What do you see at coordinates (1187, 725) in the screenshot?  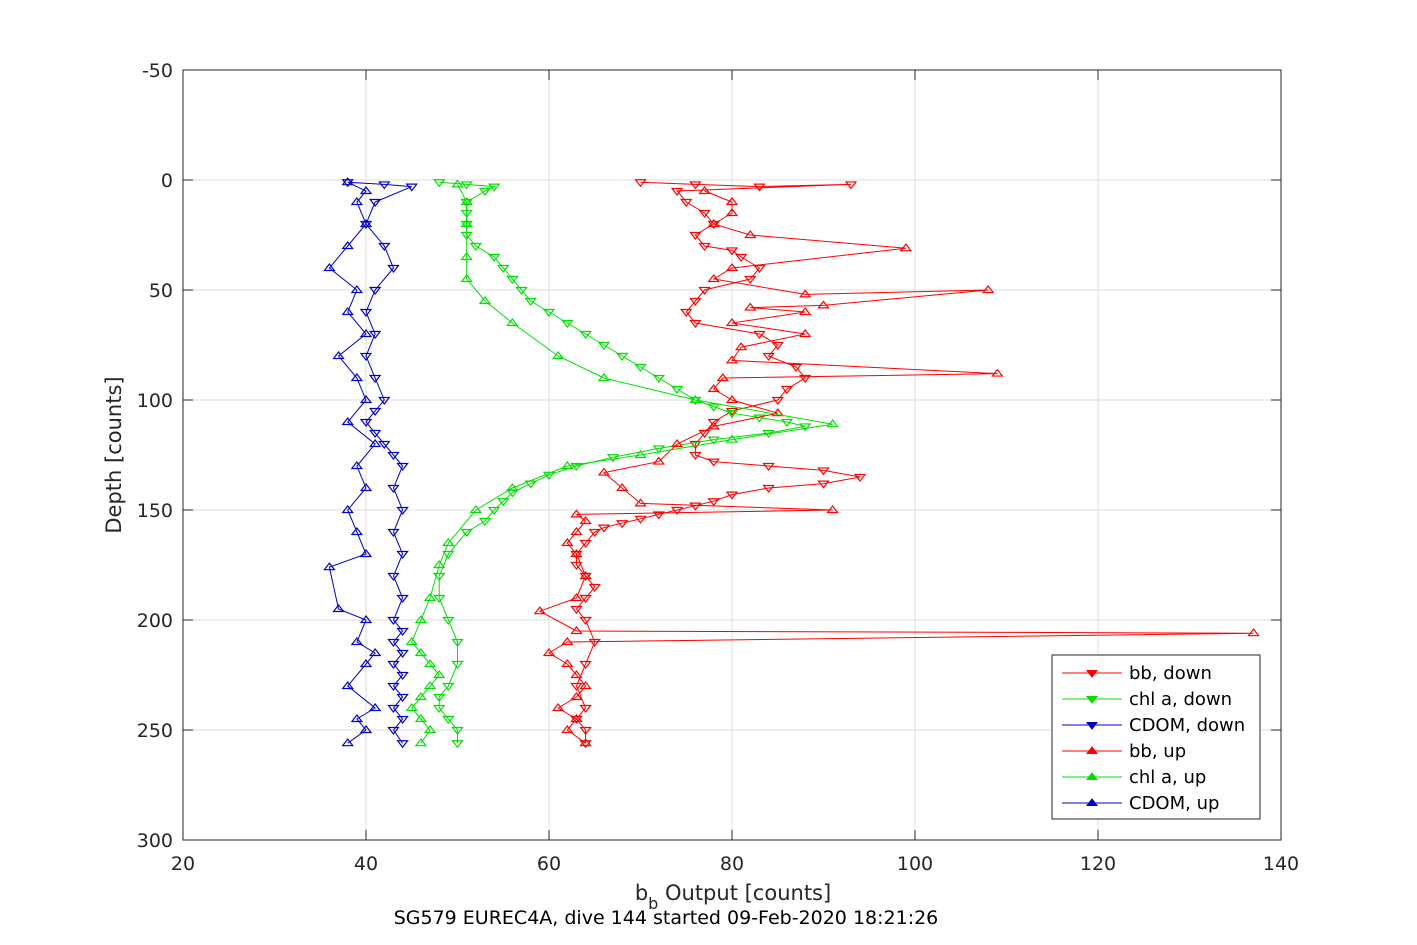 I see `legend-label: CDOM, down` at bounding box center [1187, 725].